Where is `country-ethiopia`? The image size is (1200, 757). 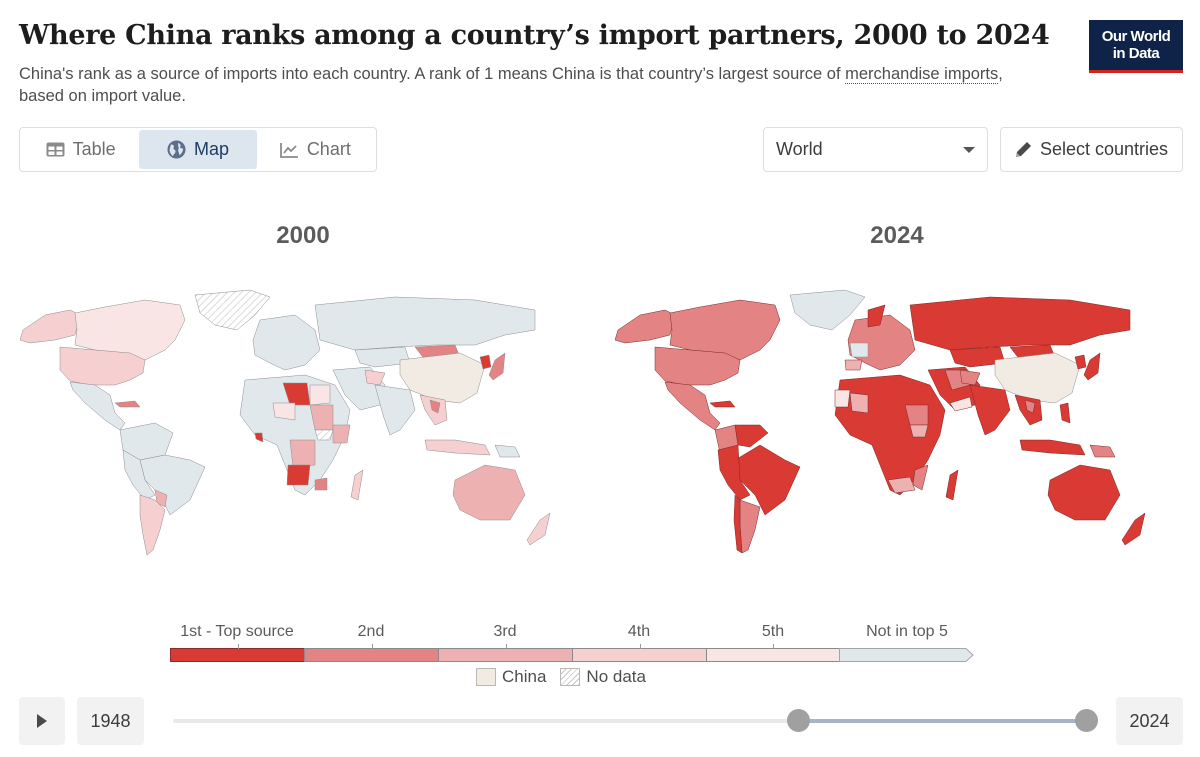
country-ethiopia is located at coordinates (341, 434).